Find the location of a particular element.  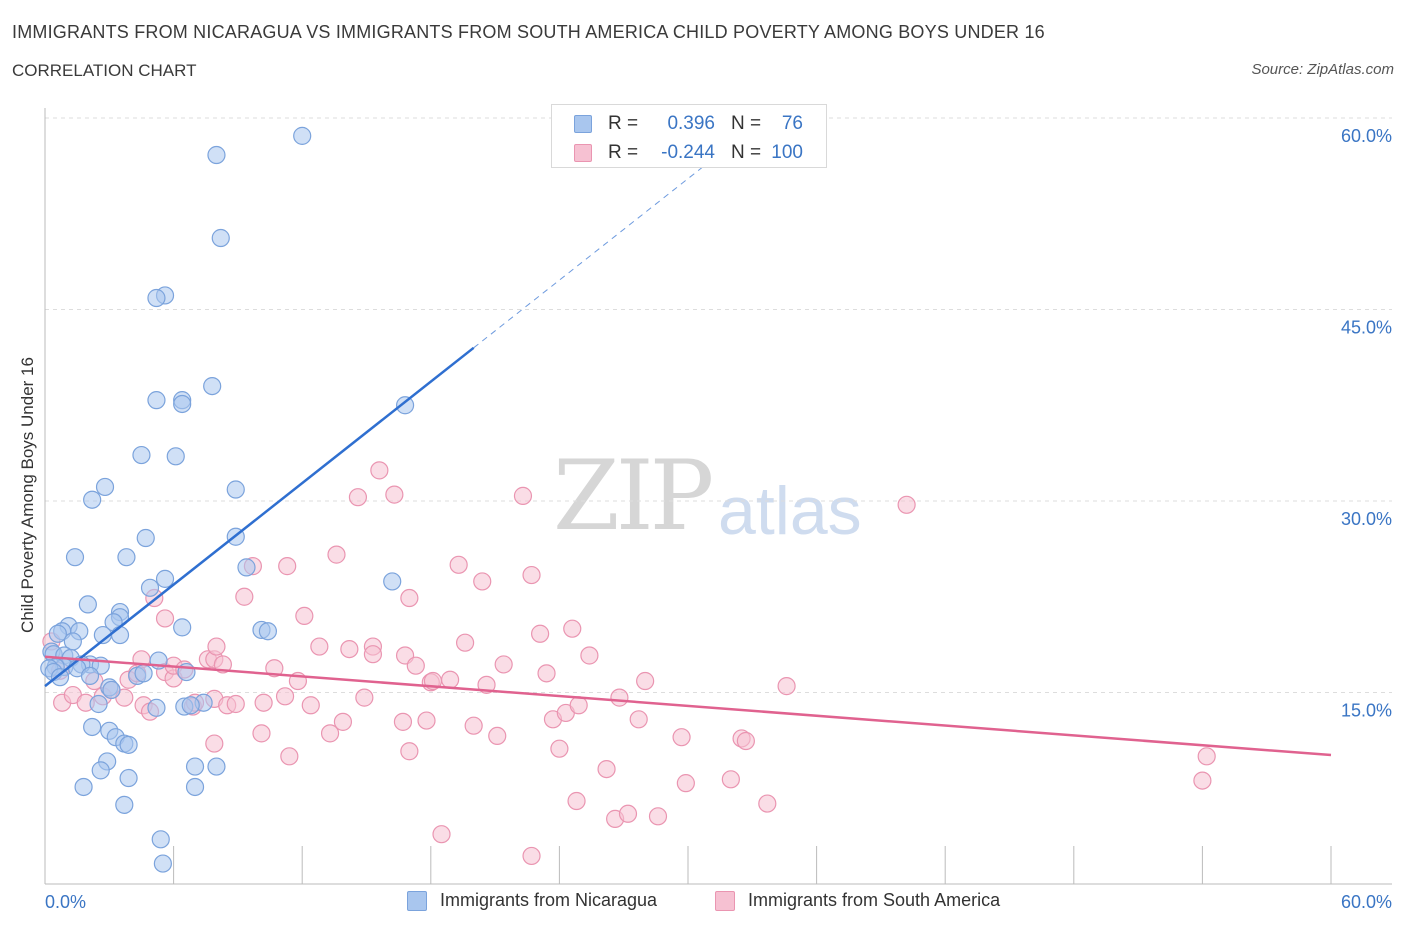

legend-swatch-blue is located at coordinates (417, 901).